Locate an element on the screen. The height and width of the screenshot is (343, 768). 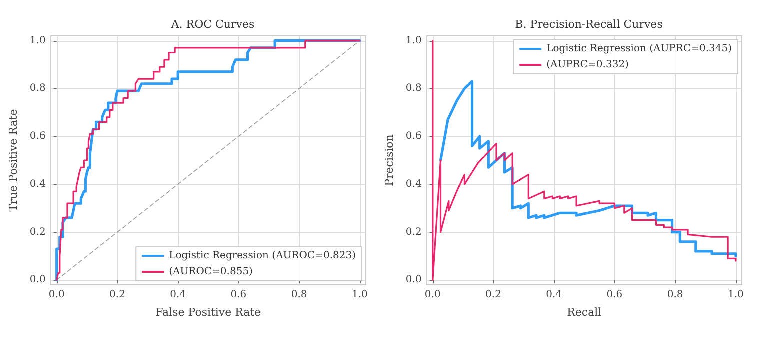
x-axis-title: False Positive Rate is located at coordinates (209, 312).